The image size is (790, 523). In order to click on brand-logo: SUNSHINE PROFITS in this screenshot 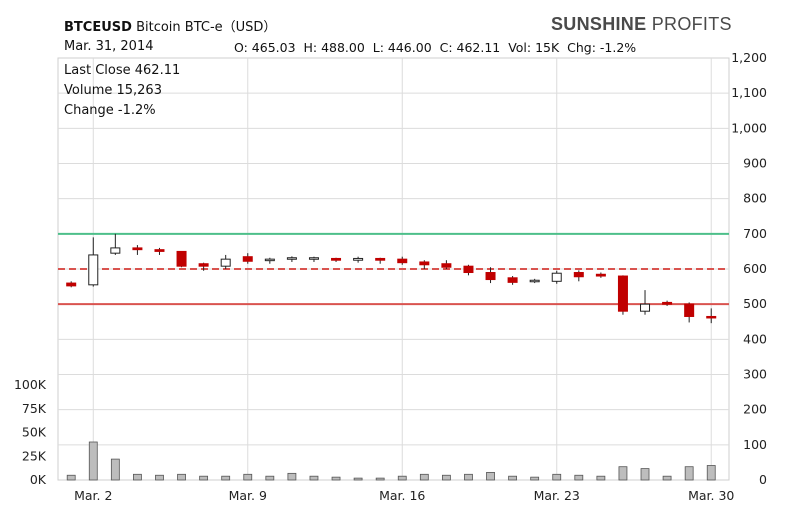, I will do `click(641, 24)`.